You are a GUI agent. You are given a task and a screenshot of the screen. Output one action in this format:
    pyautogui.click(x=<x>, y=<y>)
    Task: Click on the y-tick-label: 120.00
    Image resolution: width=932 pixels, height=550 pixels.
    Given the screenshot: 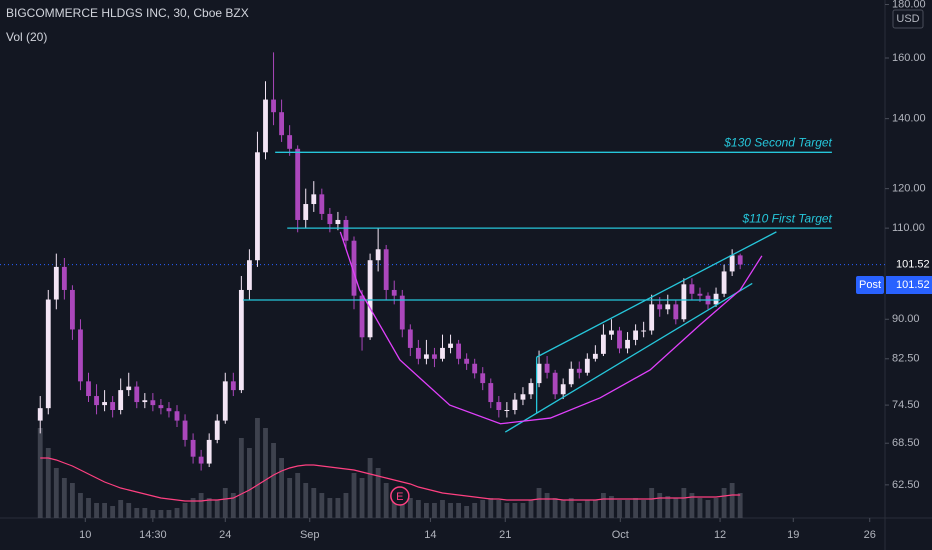 What is the action you would take?
    pyautogui.click(x=909, y=189)
    